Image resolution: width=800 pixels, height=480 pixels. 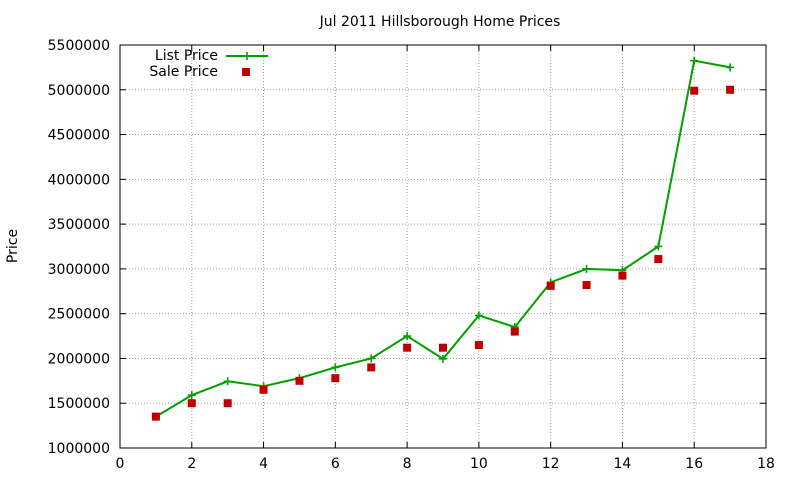 I want to click on y-tick-label: 1500000, so click(x=79, y=404).